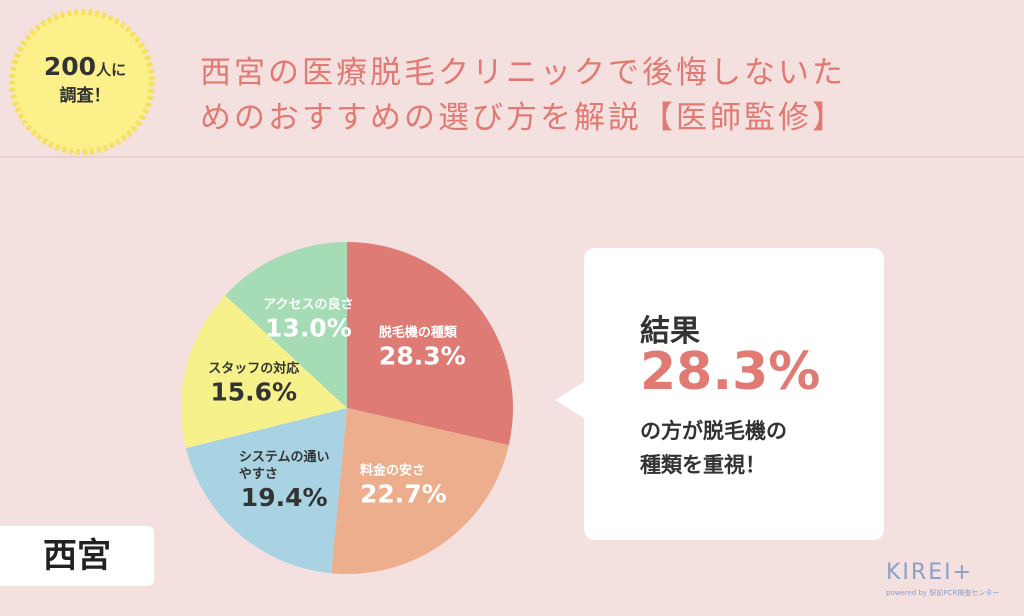  Describe the element at coordinates (703, 465) in the screenshot. I see `callout-line: 種類を重視！` at that location.